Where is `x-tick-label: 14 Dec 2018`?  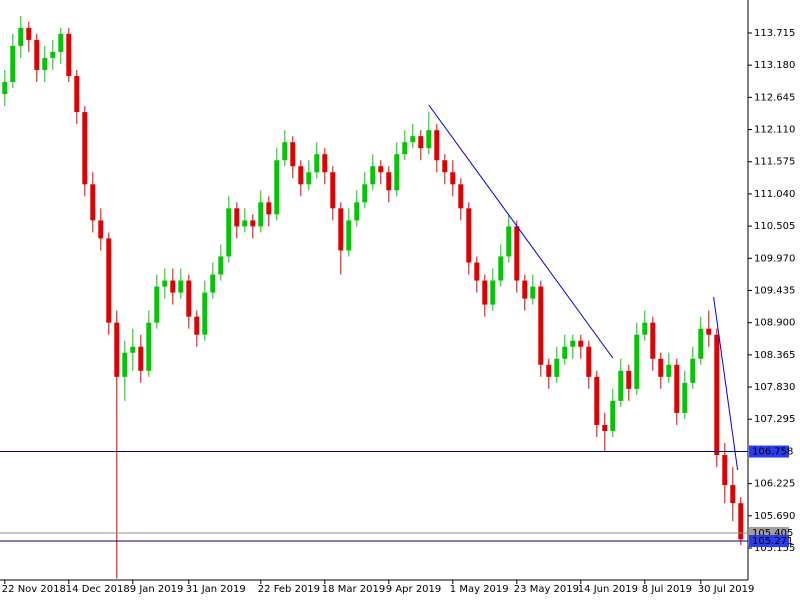
x-tick-label: 14 Dec 2018 is located at coordinates (98, 589).